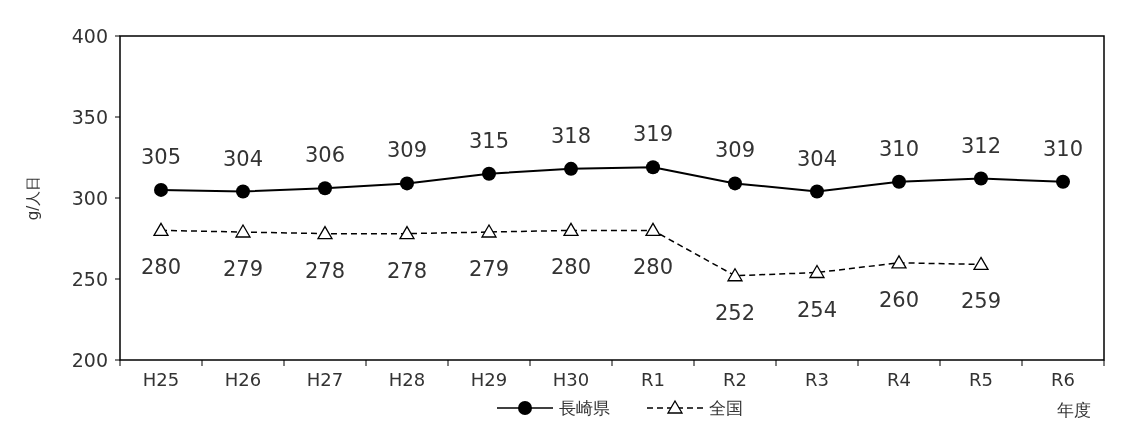 This screenshot has height=430, width=1122. I want to click on x-tick-label: R5, so click(981, 379).